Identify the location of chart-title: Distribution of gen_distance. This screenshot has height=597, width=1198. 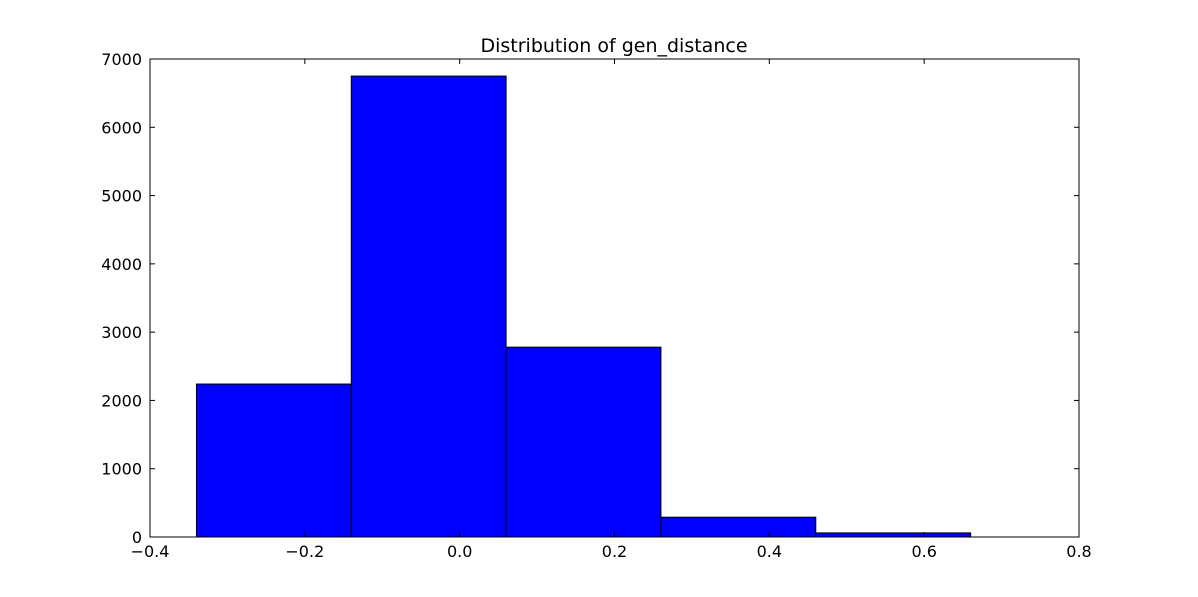
(613, 46).